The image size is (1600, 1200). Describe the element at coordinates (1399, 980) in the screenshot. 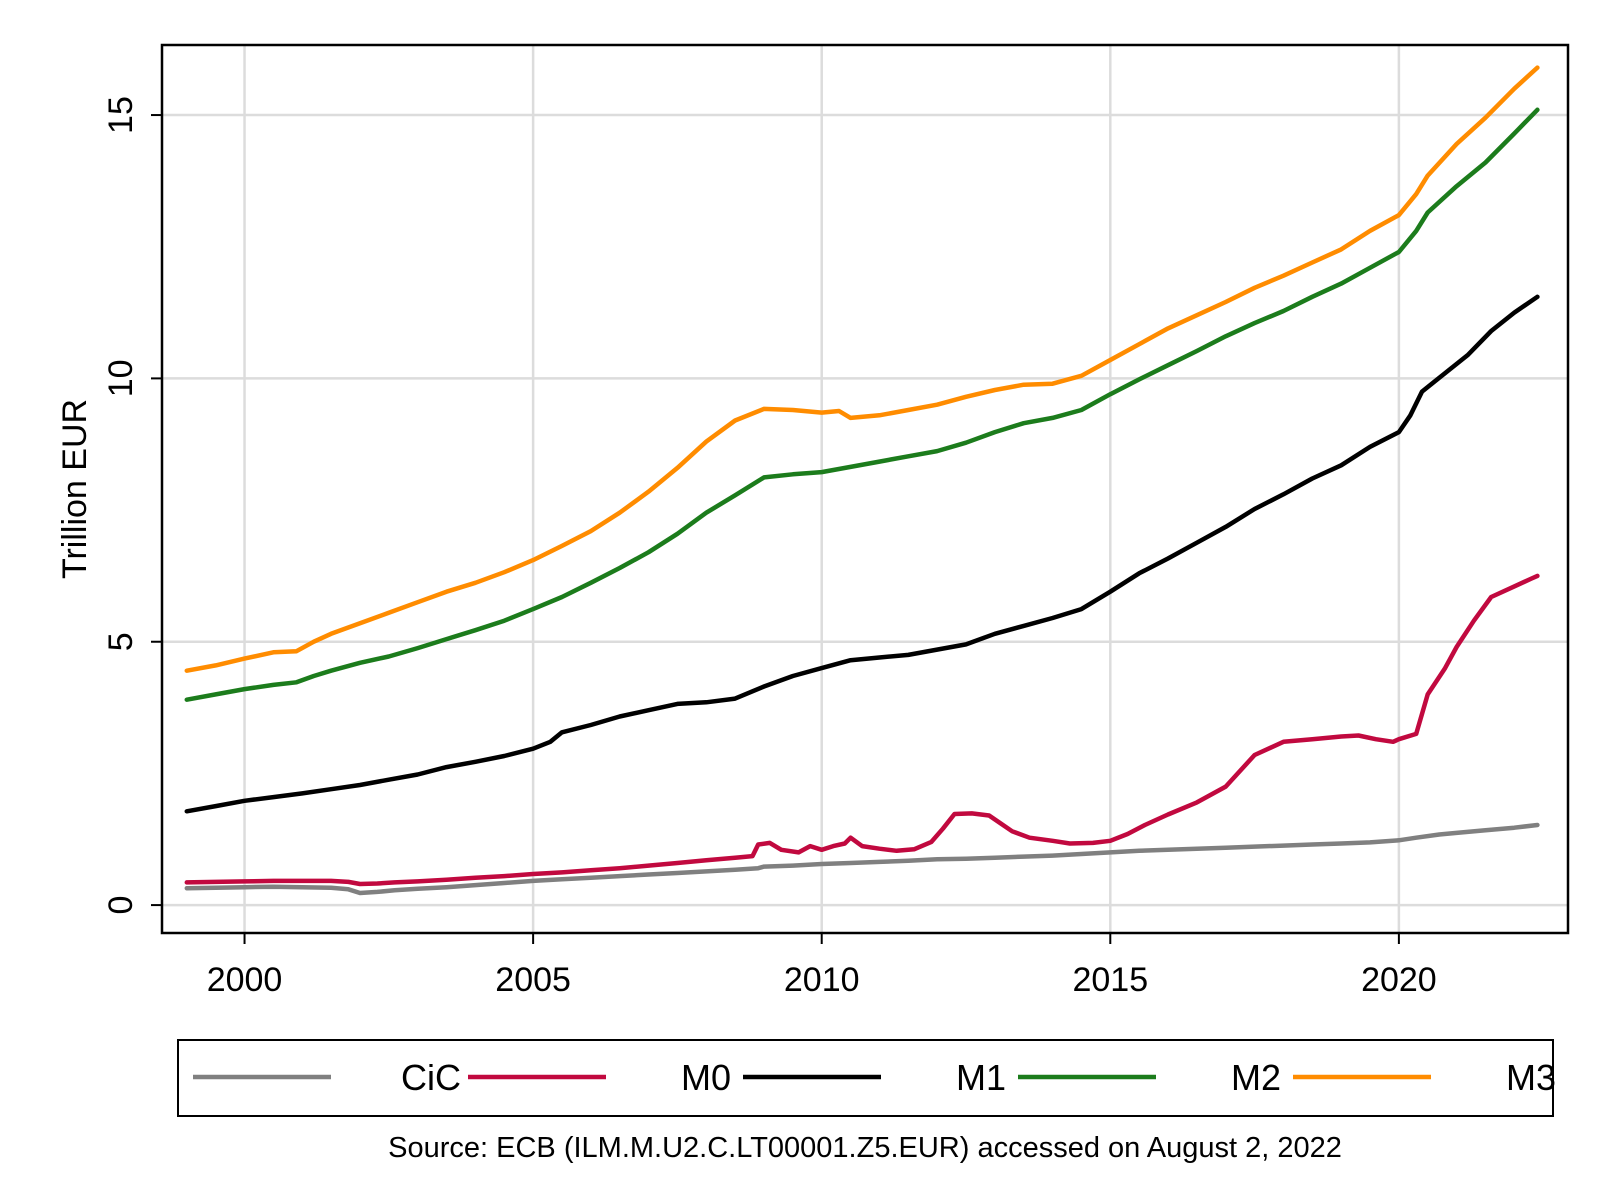

I see `x-tick-label: 2020` at that location.